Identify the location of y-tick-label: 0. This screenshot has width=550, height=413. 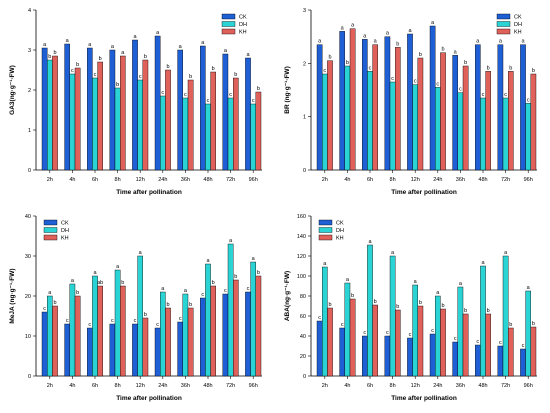
(304, 377).